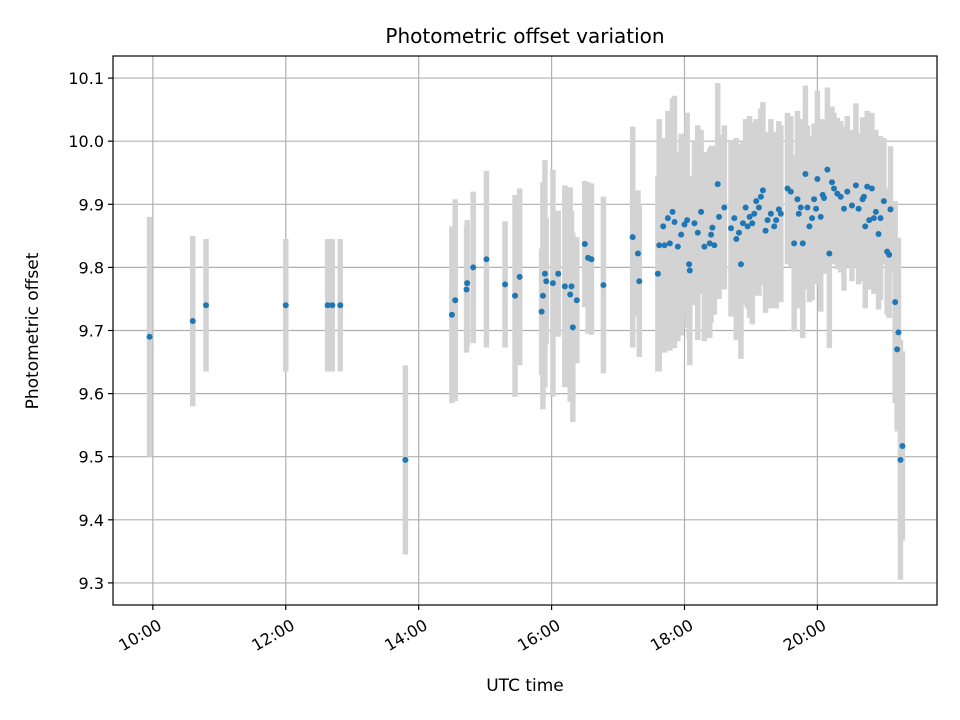 The height and width of the screenshot is (720, 960). What do you see at coordinates (33, 330) in the screenshot?
I see `y-axis-label: Photometric offset` at bounding box center [33, 330].